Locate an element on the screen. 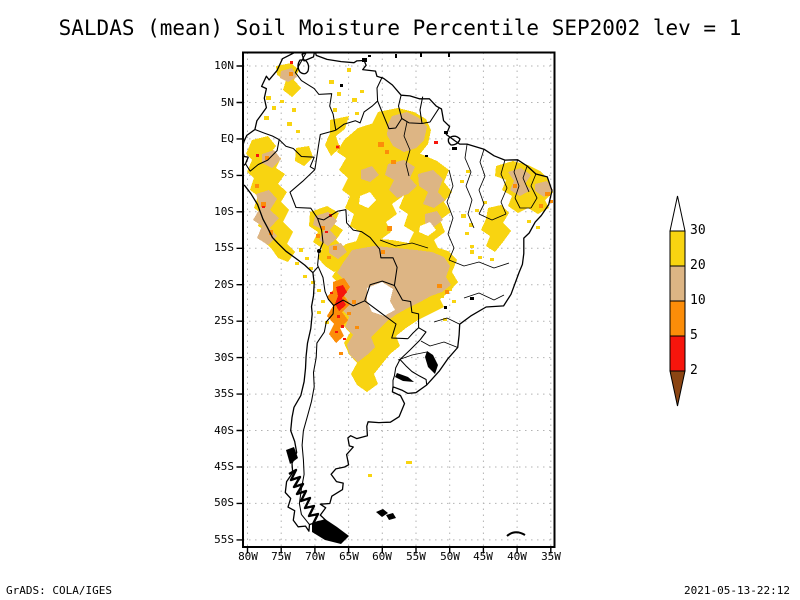 Image resolution: width=800 pixels, height=600 pixels. lon-tick-label: 60W is located at coordinates (382, 556).